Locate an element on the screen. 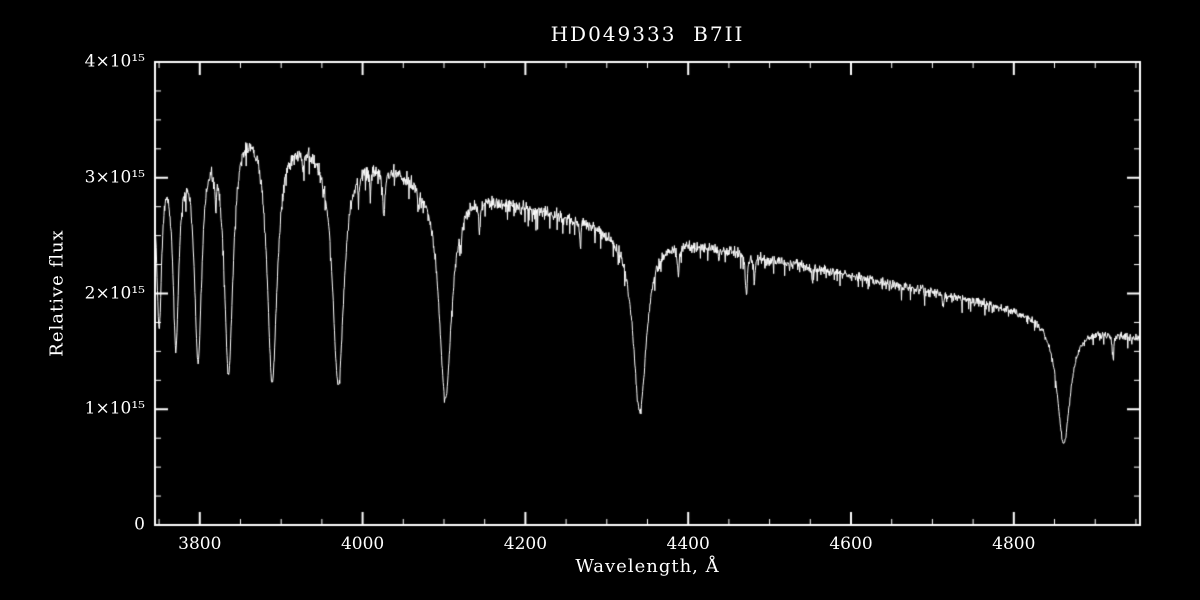 This screenshot has width=1200, height=600. x-tick-label: 4600 is located at coordinates (851, 544).